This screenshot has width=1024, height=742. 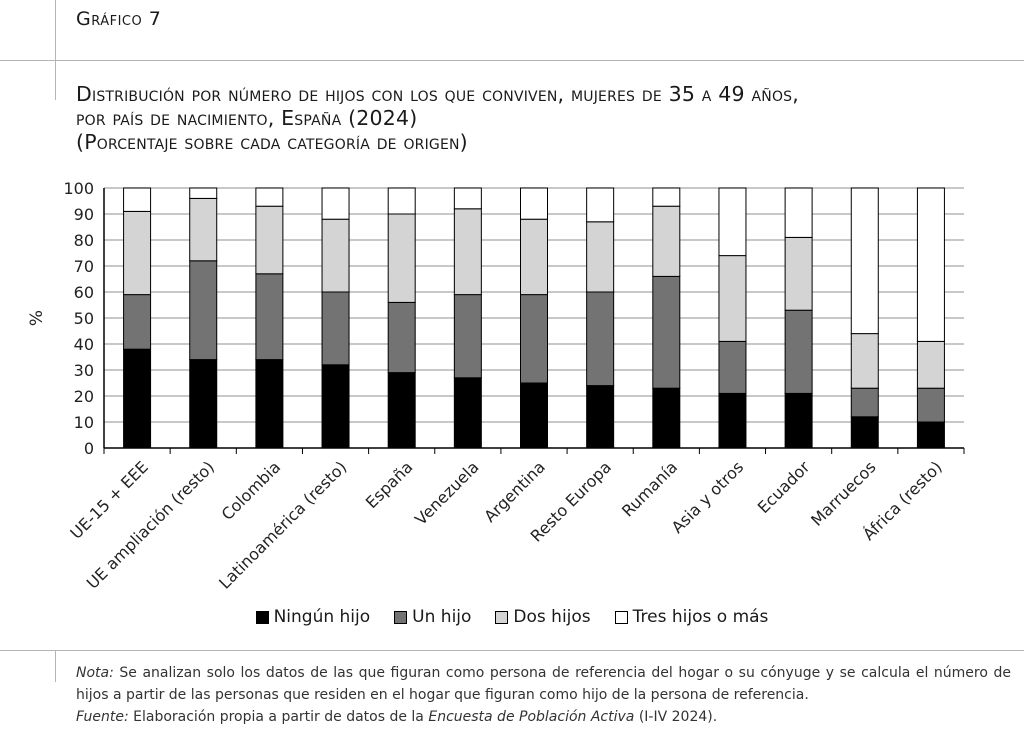 I want to click on header-divider-vertical, so click(x=55, y=50).